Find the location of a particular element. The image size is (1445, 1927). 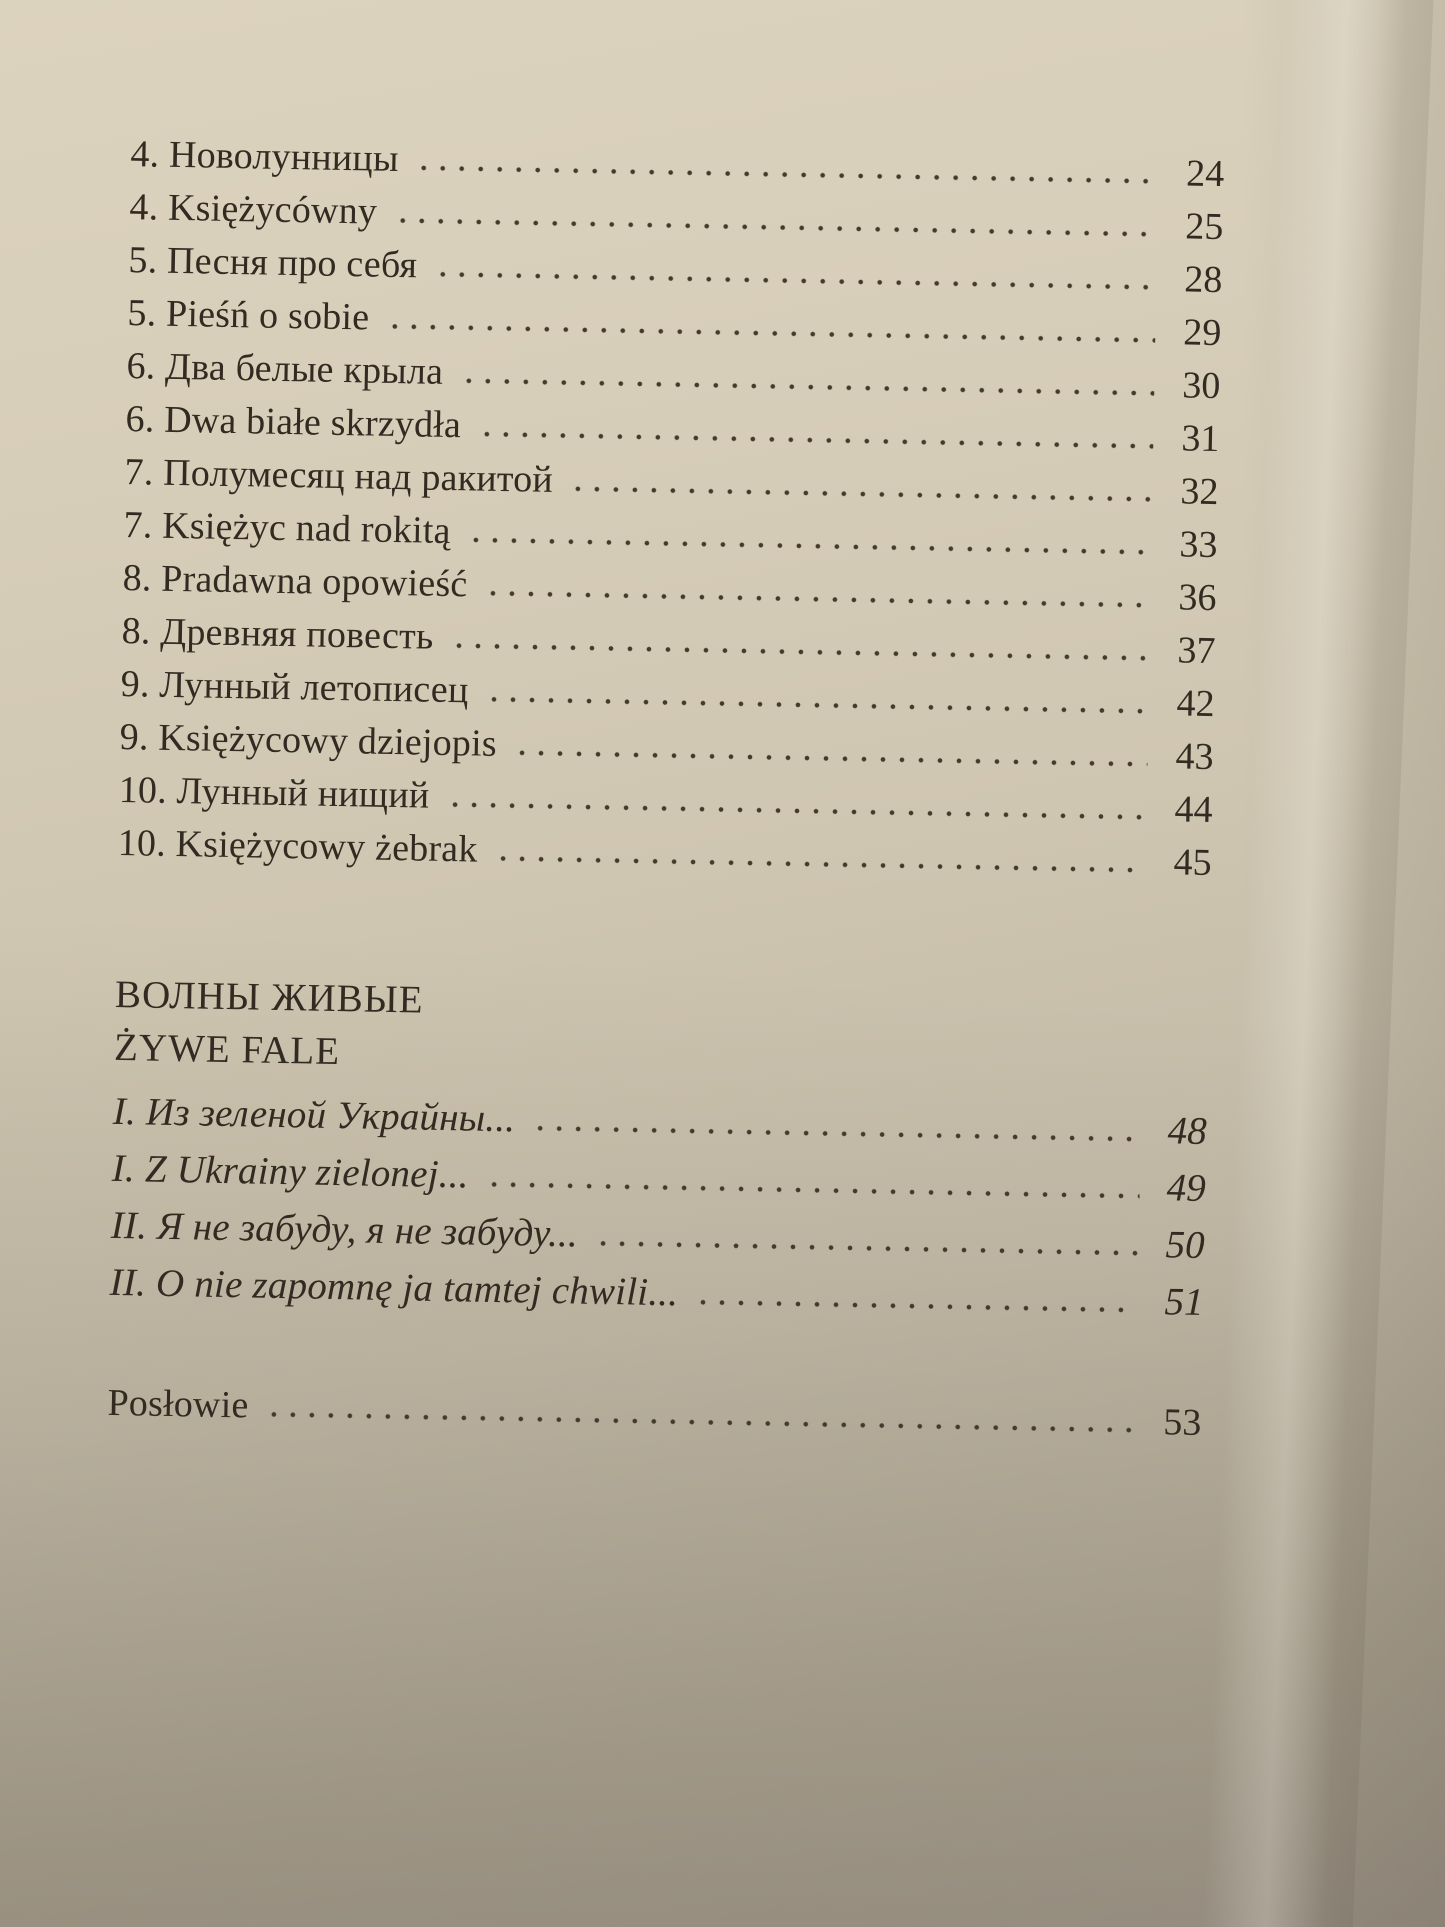

toc-entry-page: 45 is located at coordinates (1193, 863).